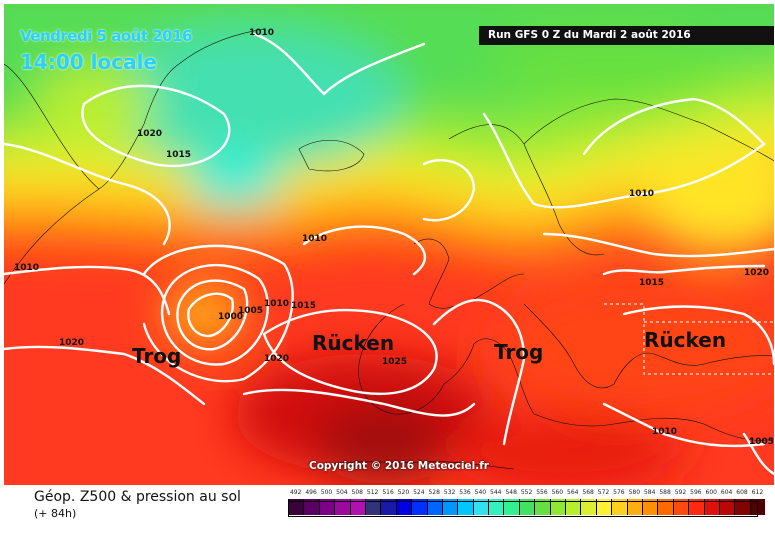  I want to click on run-info: Run GFS 0 Z du Mardi 2 août 2016, so click(626, 35).